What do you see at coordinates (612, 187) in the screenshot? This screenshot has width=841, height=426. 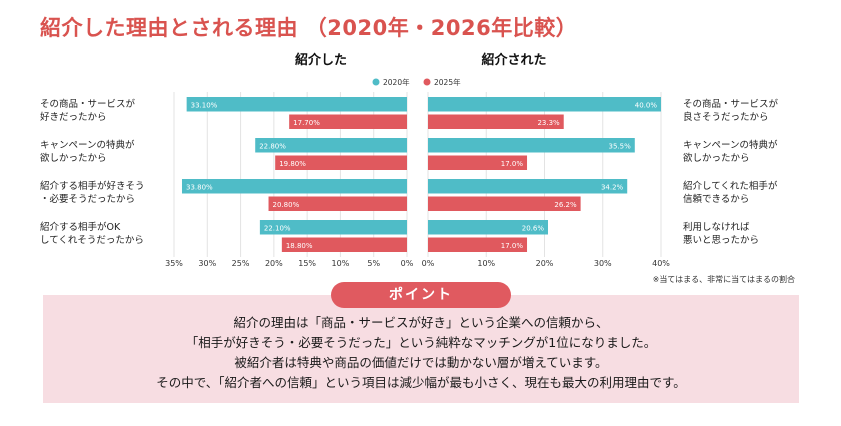 I see `right-data-label: 34.2%` at bounding box center [612, 187].